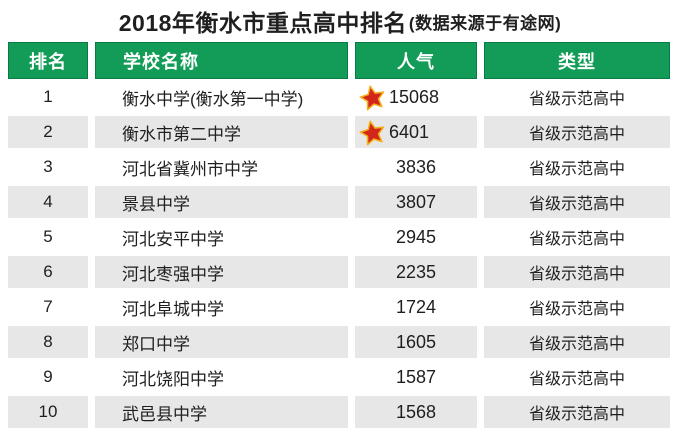 The height and width of the screenshot is (442, 680). I want to click on title-source-note: (数据来源于有途网), so click(485, 23).